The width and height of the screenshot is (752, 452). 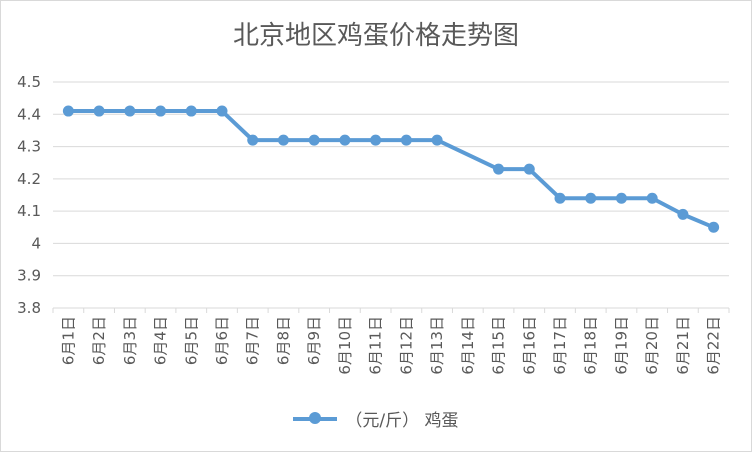 I want to click on x-tick-label: 6月9日, so click(x=314, y=340).